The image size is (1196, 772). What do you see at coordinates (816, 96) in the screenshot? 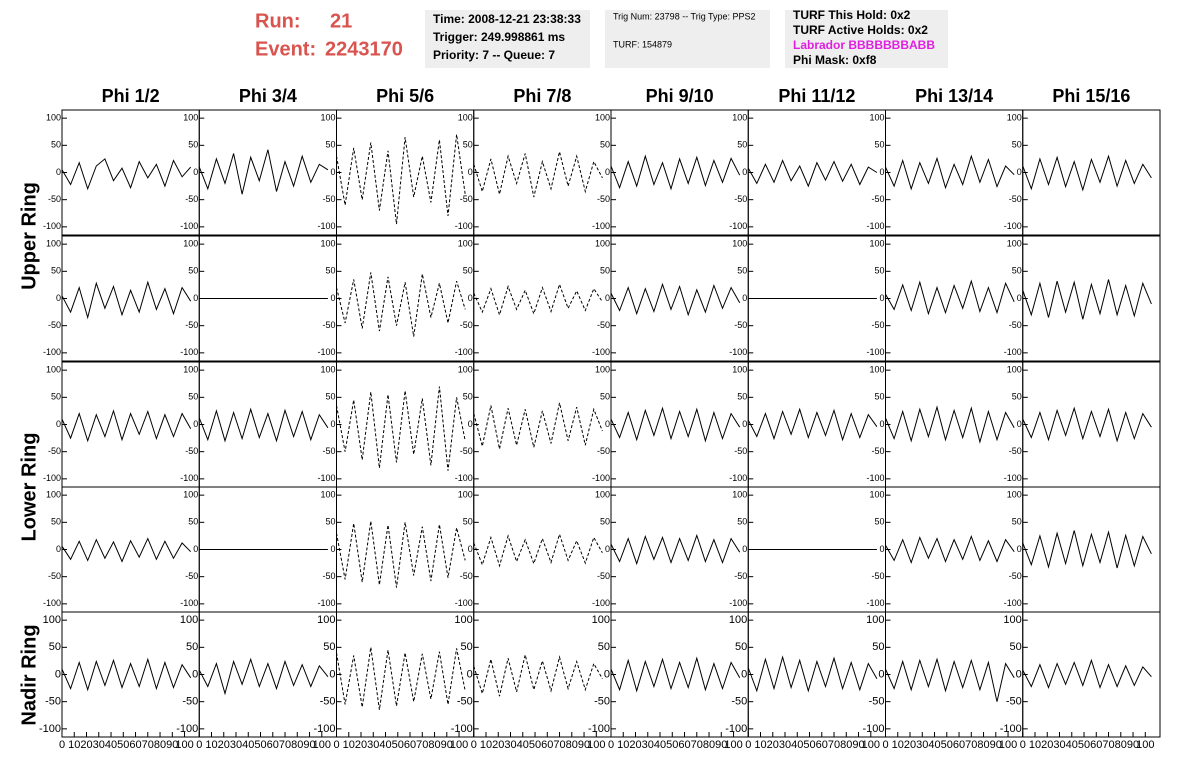
I see `column-label: Phi 11/12` at bounding box center [816, 96].